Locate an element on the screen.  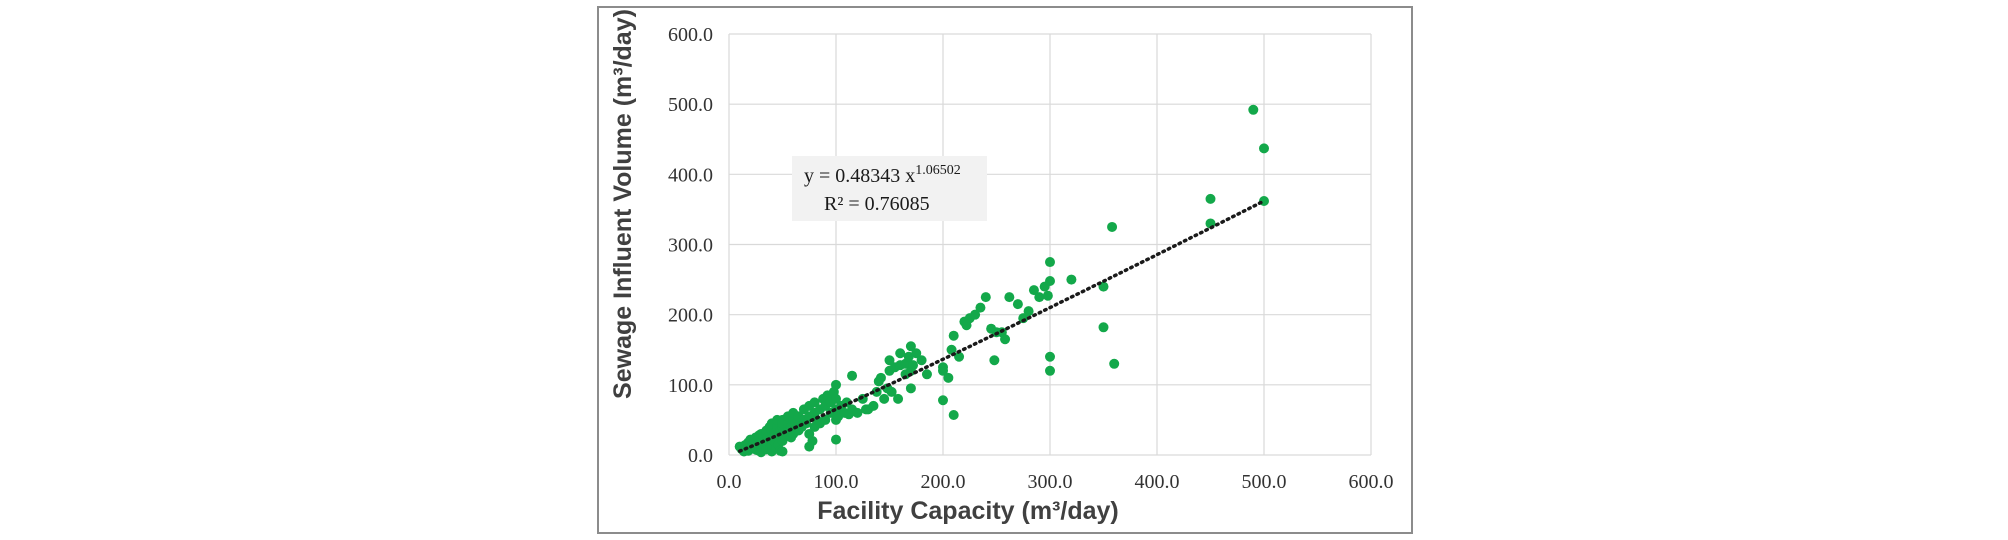
y-tick-label: 600.0 is located at coordinates (690, 35).